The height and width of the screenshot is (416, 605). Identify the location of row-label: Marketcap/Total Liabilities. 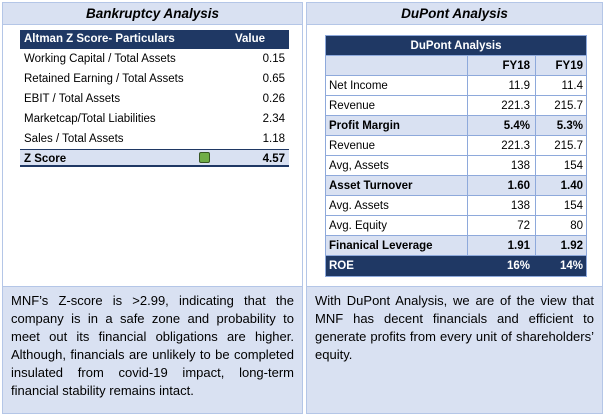
(90, 119).